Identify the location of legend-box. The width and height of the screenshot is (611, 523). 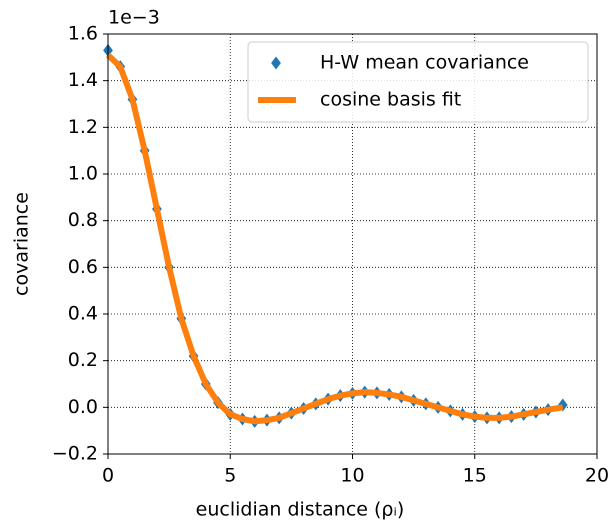
(418, 82).